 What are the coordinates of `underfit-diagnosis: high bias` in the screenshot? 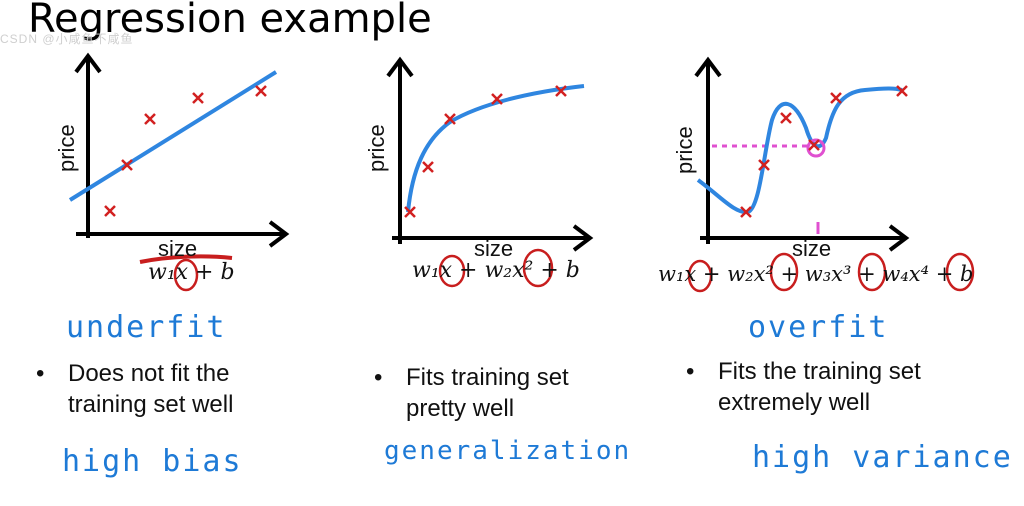 It's located at (152, 461).